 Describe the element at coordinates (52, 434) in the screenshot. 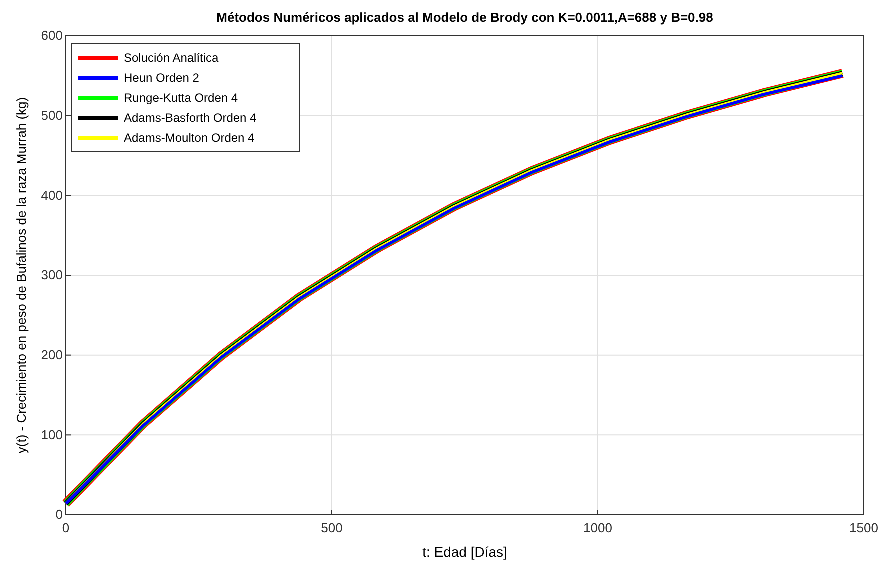

I see `y-tick-label: 100` at that location.